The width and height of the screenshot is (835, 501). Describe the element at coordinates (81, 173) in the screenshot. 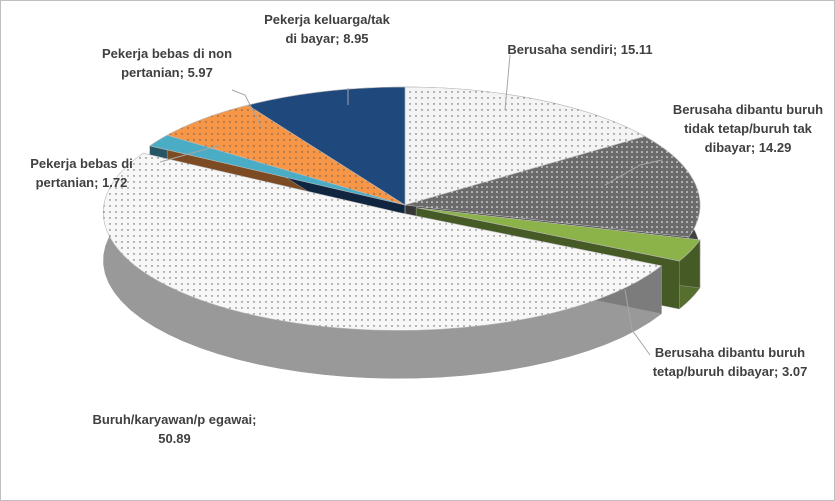

I see `data-label: Pekerja bebas di pertanian; 1.72` at that location.